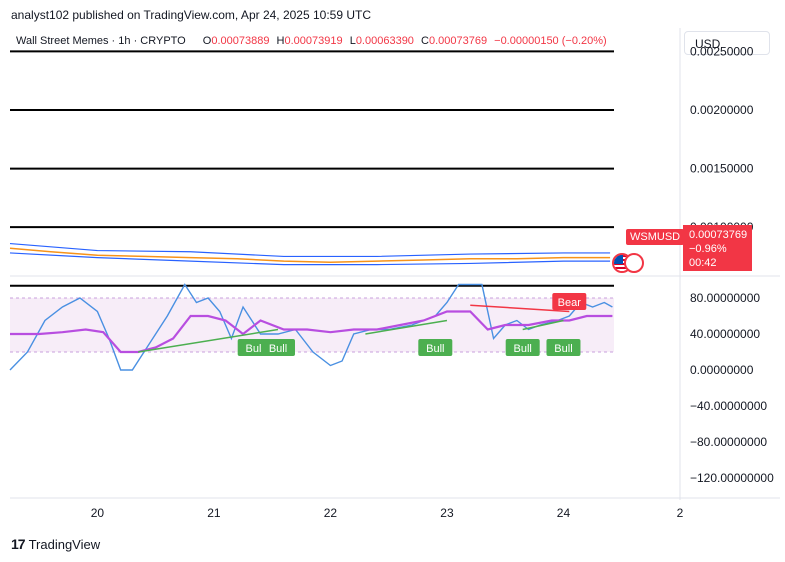 The image size is (785, 562). I want to click on time-tick-label: 22, so click(331, 513).